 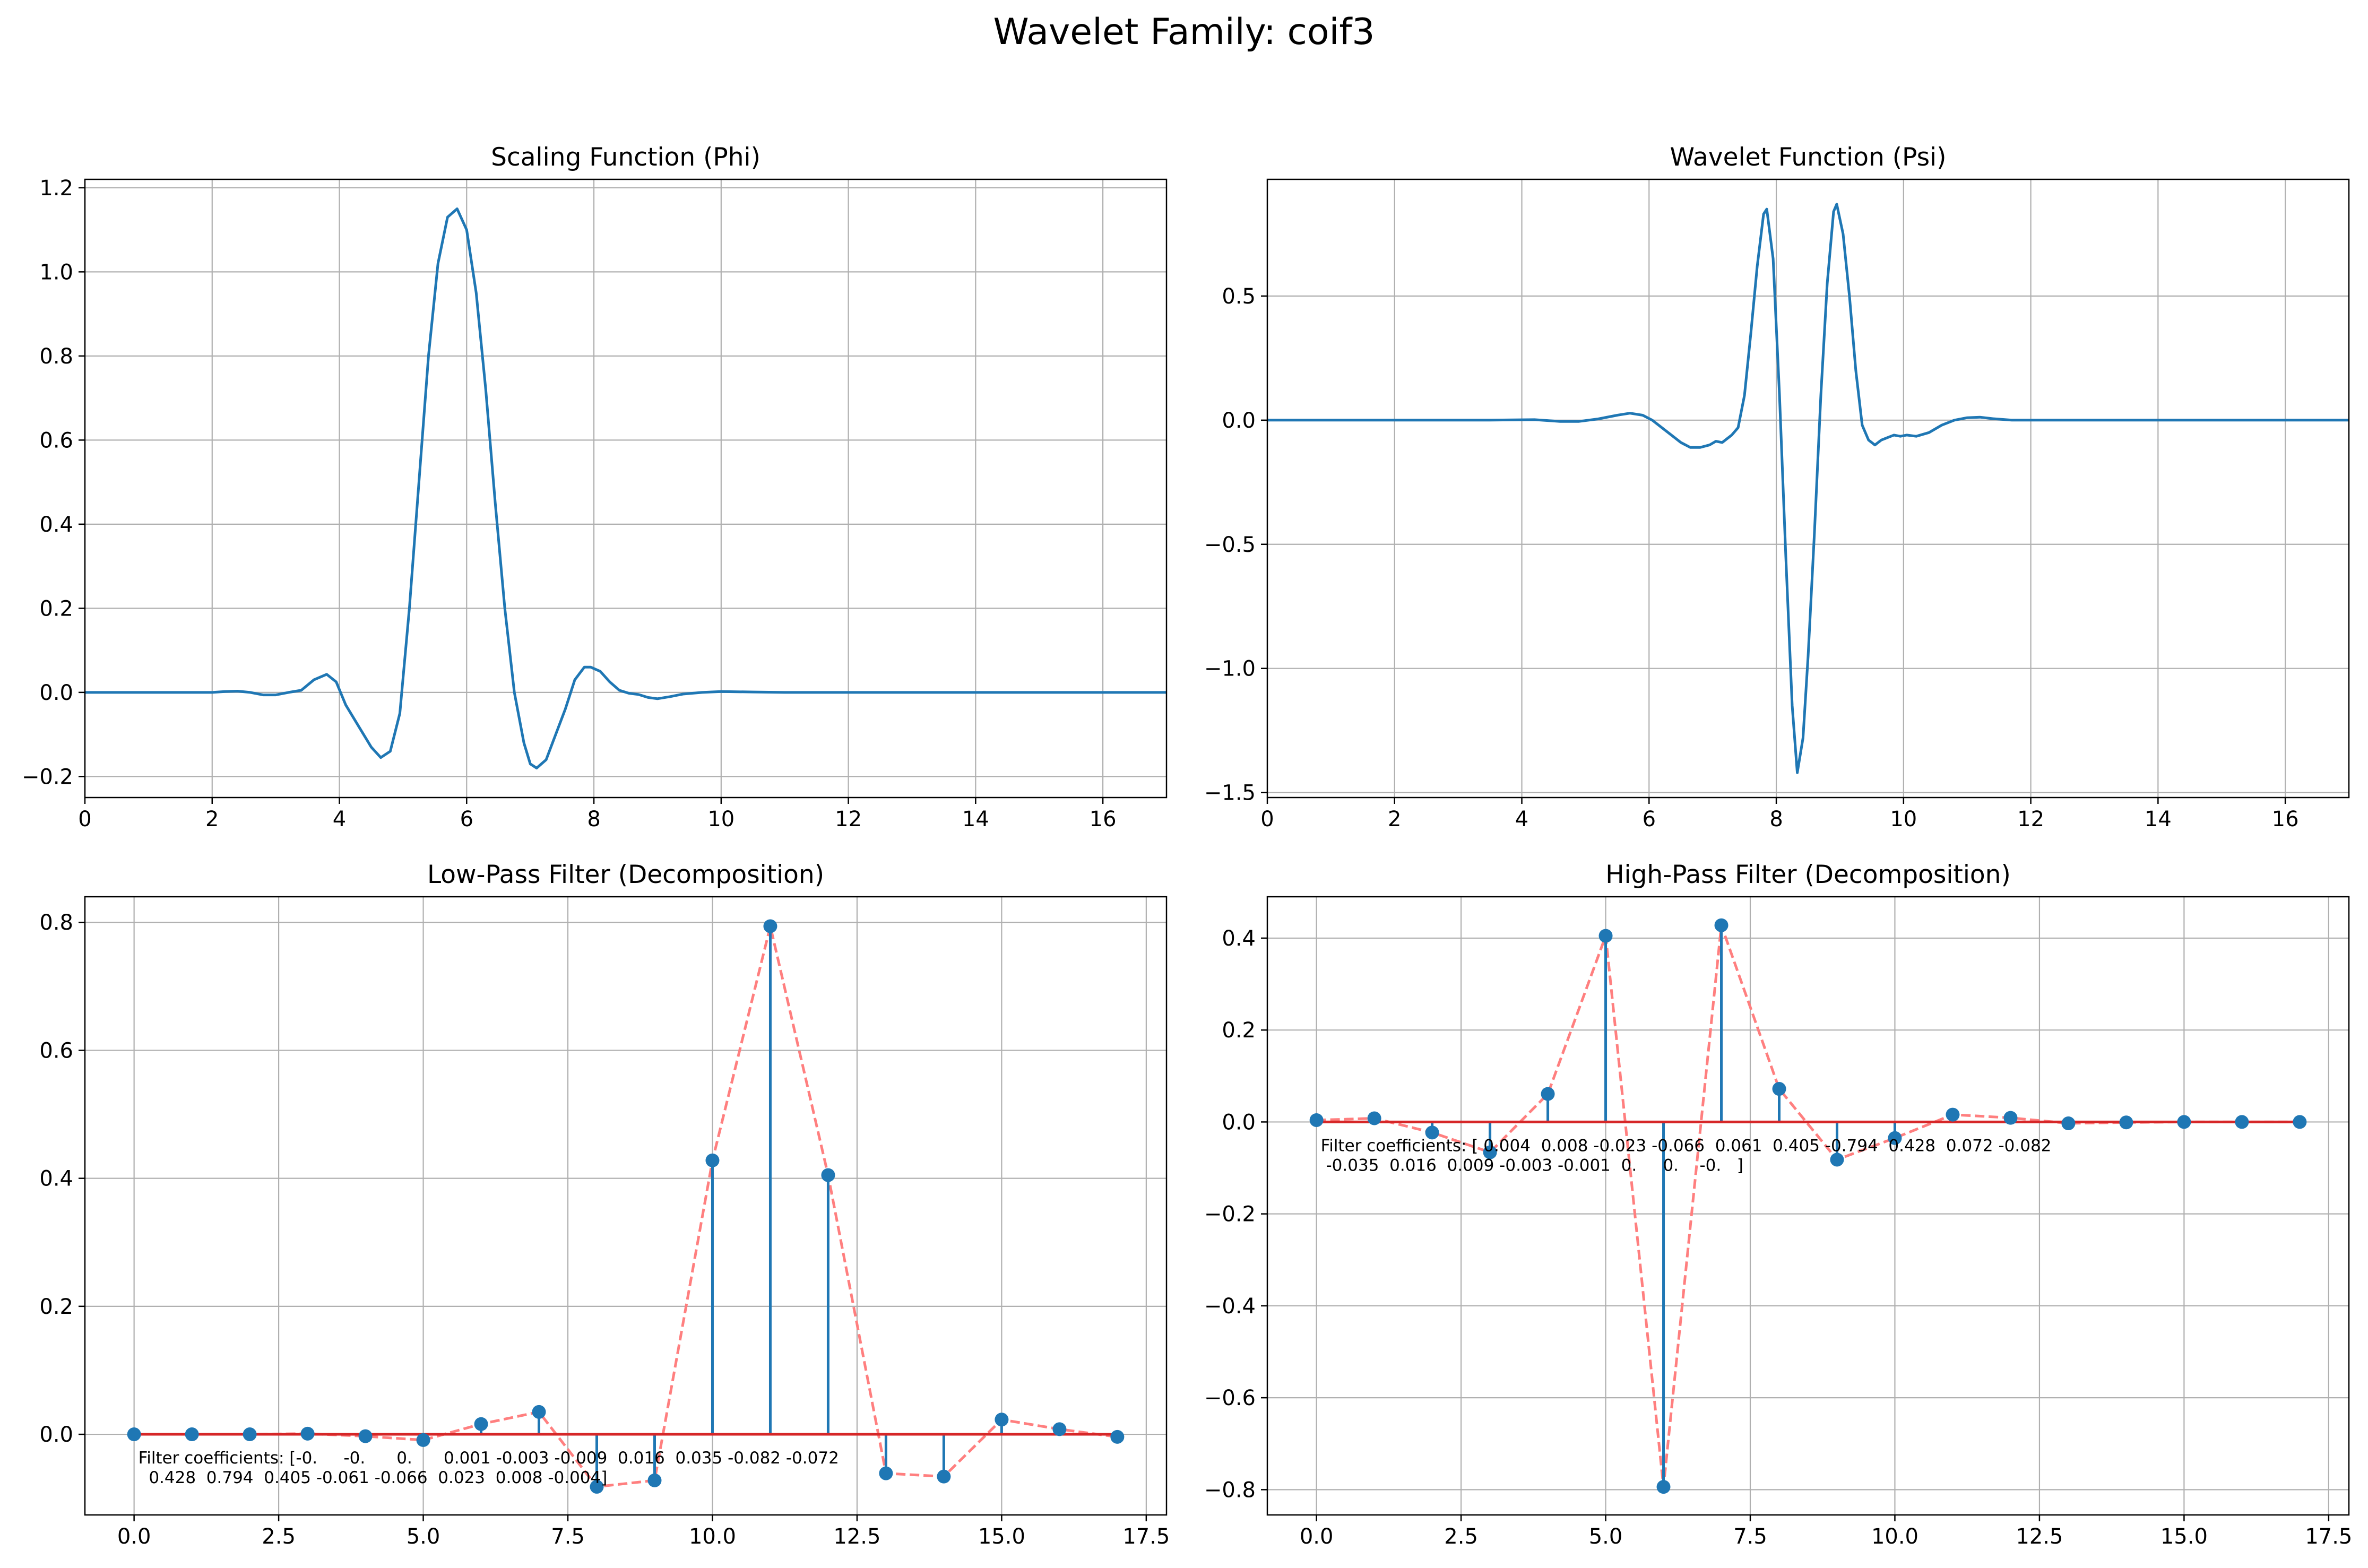 What do you see at coordinates (1230, 669) in the screenshot?
I see `y-tick-label: −1.0` at bounding box center [1230, 669].